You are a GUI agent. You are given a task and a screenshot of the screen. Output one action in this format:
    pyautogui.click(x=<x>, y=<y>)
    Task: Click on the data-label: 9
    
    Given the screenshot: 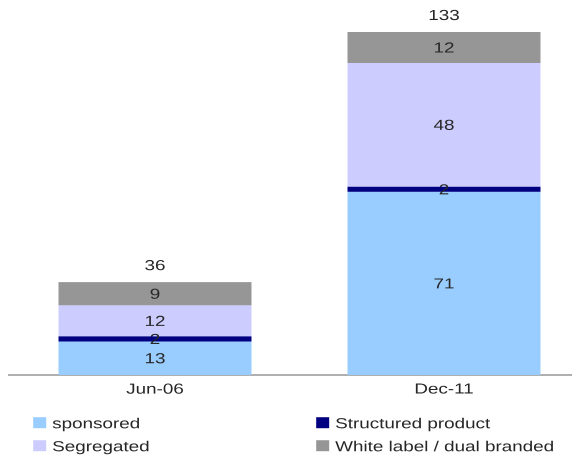 What is the action you would take?
    pyautogui.click(x=155, y=293)
    